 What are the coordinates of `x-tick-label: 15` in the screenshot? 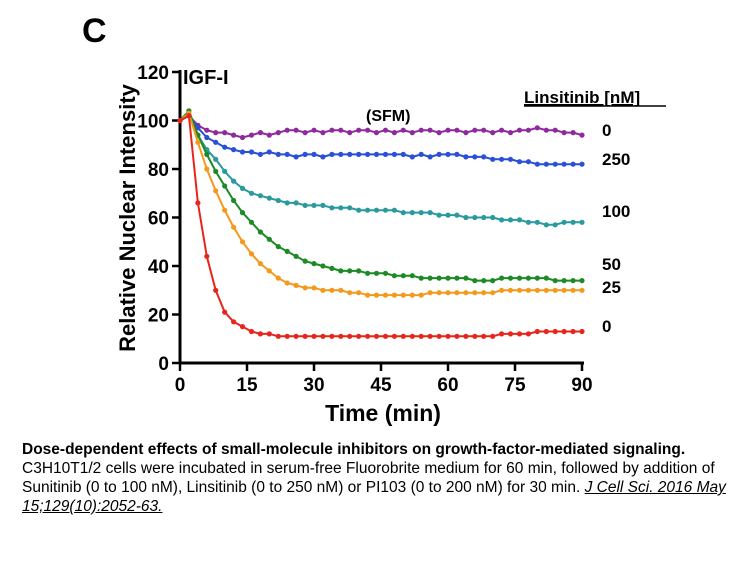 It's located at (247, 385).